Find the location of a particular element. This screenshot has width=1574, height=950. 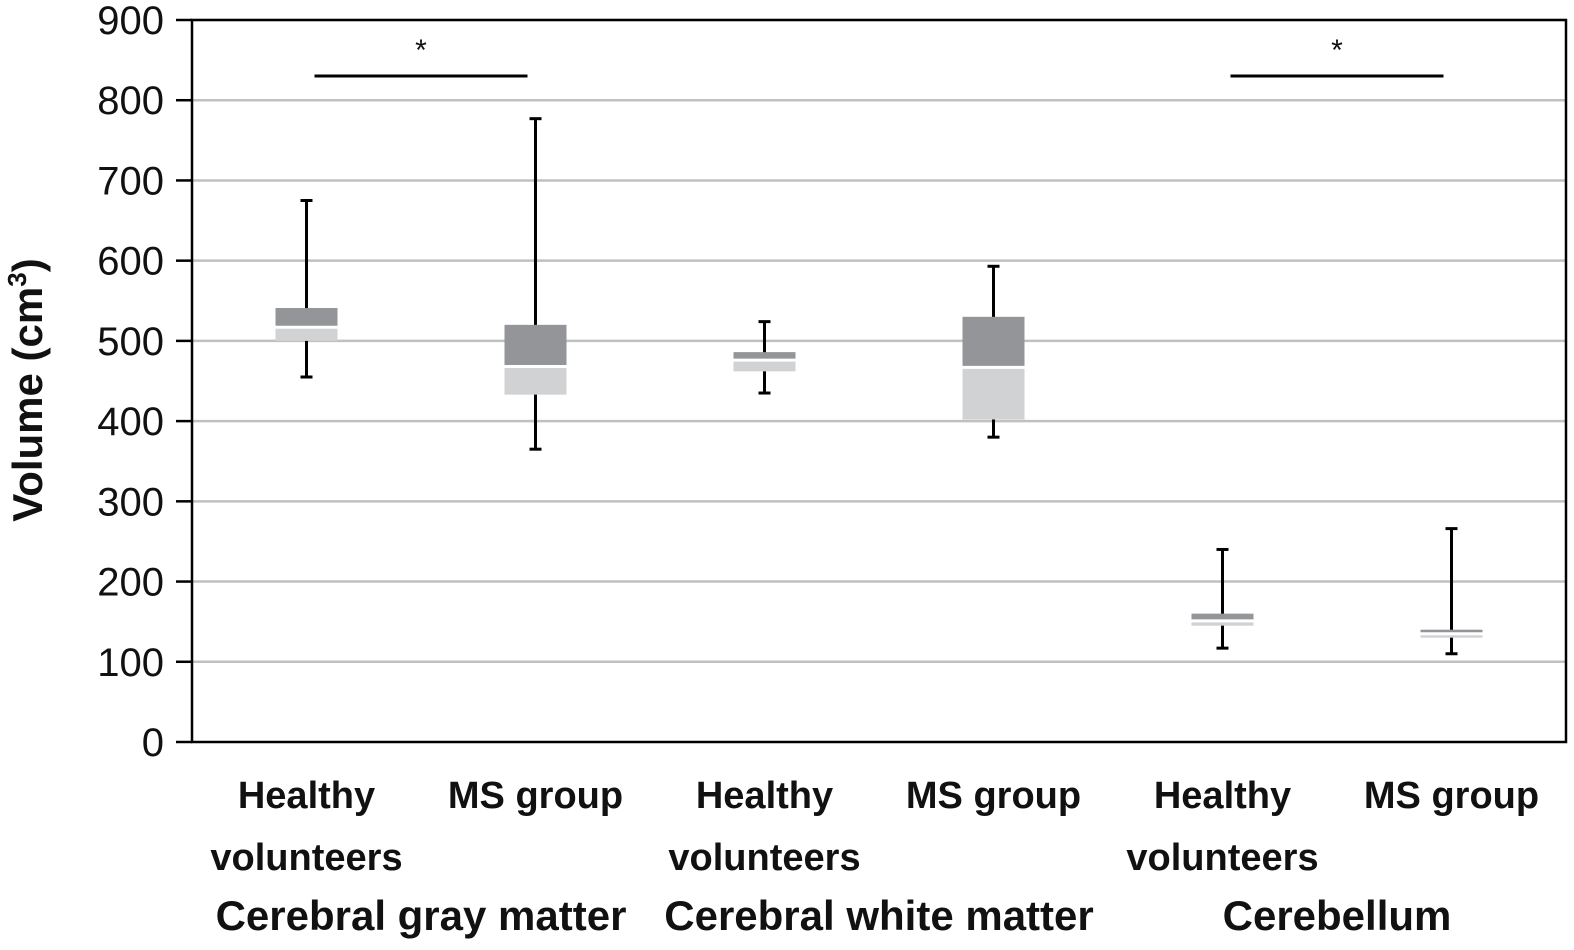

y-tick-label: 200 is located at coordinates (130, 583).